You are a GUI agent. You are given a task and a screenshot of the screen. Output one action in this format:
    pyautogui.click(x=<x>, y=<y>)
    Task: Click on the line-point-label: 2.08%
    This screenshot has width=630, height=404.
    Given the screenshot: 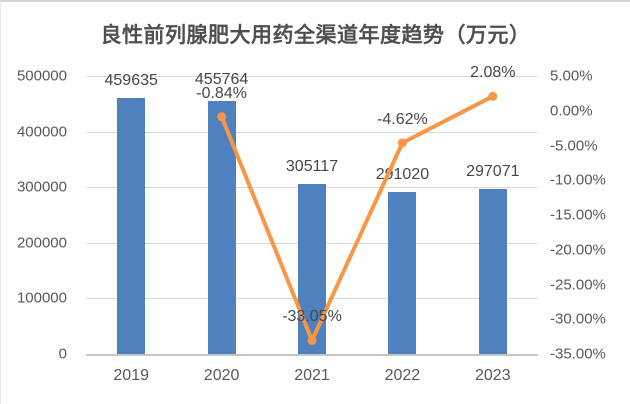 What is the action you would take?
    pyautogui.click(x=493, y=73)
    